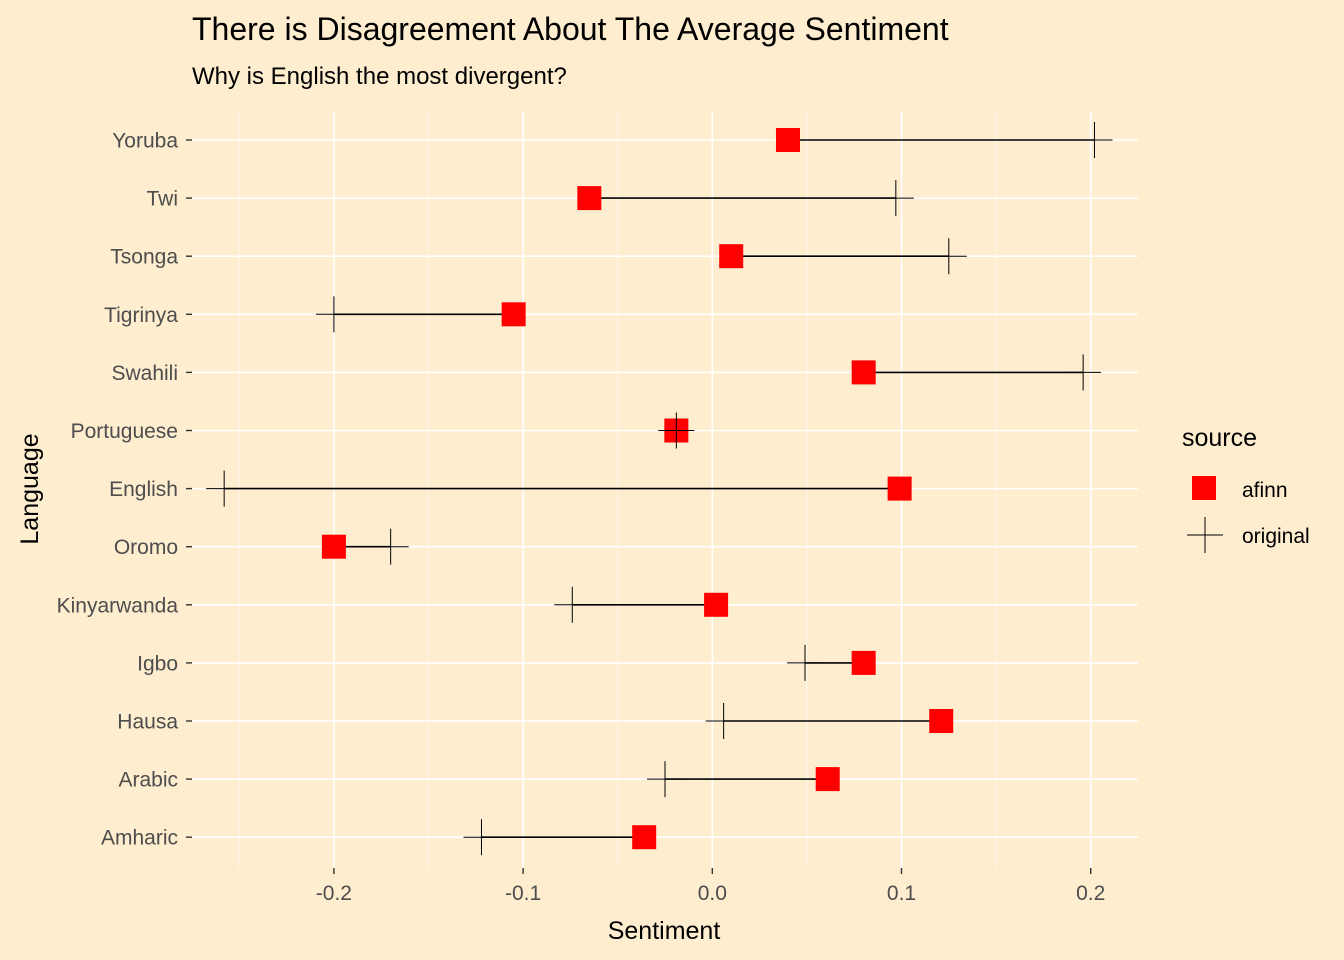 The width and height of the screenshot is (1344, 960). I want to click on chart-subtitle: Why is English the most divergent?, so click(379, 76).